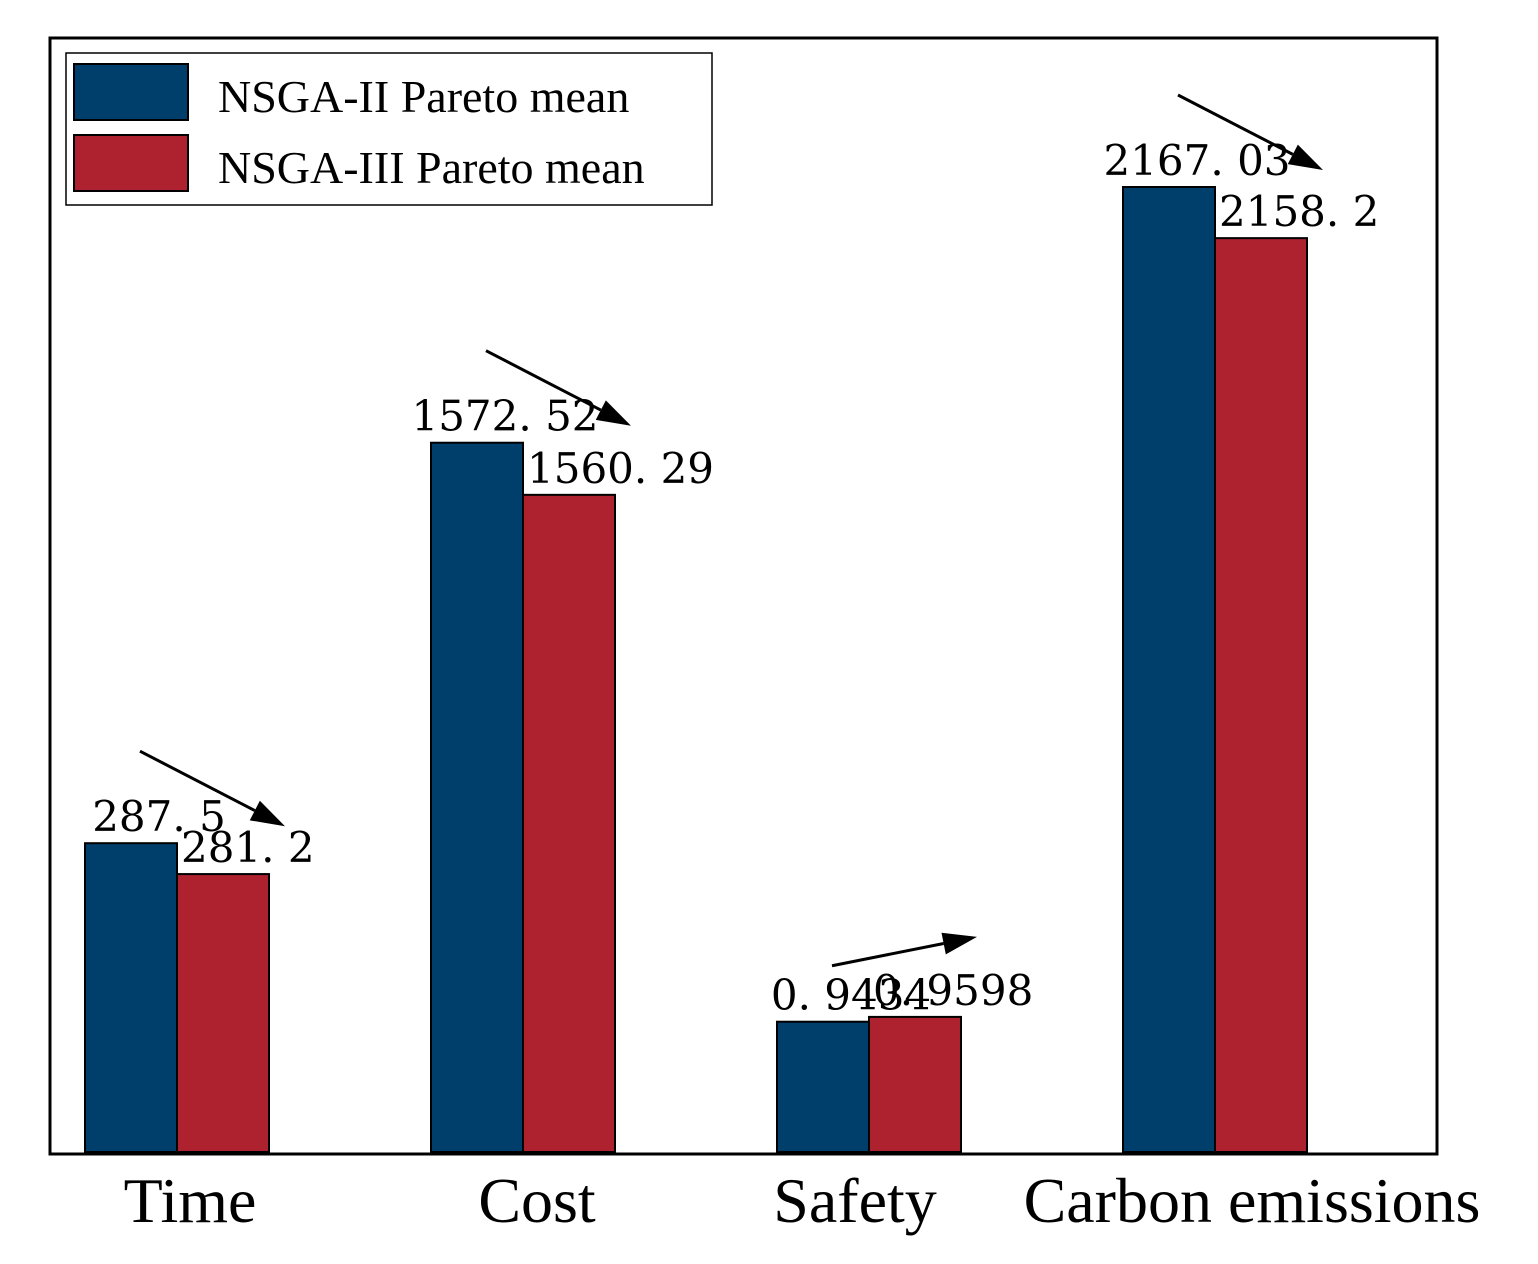 Image resolution: width=1538 pixels, height=1264 pixels. What do you see at coordinates (159, 816) in the screenshot?
I see `value-label-time-nsga2: 287. 5` at bounding box center [159, 816].